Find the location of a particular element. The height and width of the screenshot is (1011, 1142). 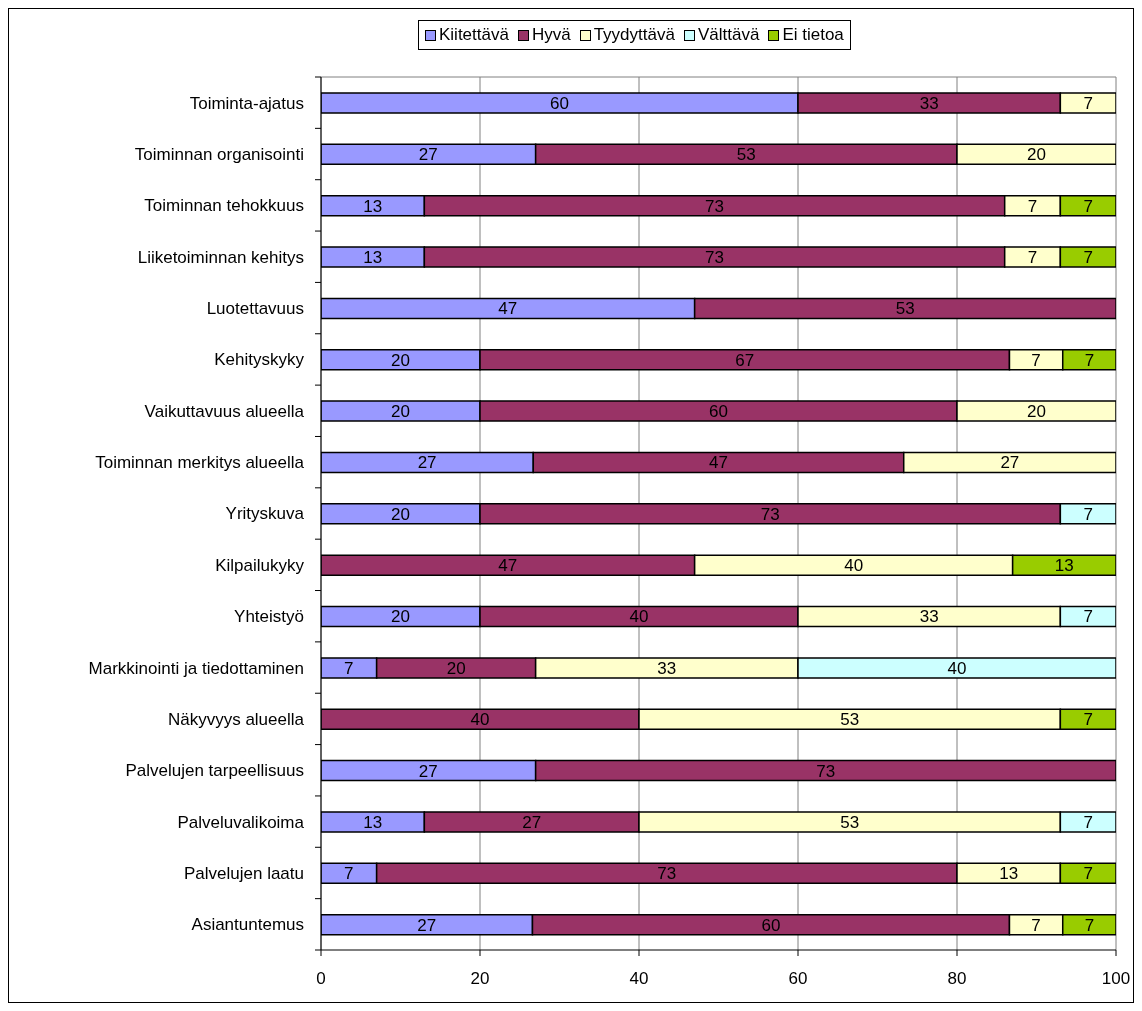

data-label: 67 is located at coordinates (745, 360).